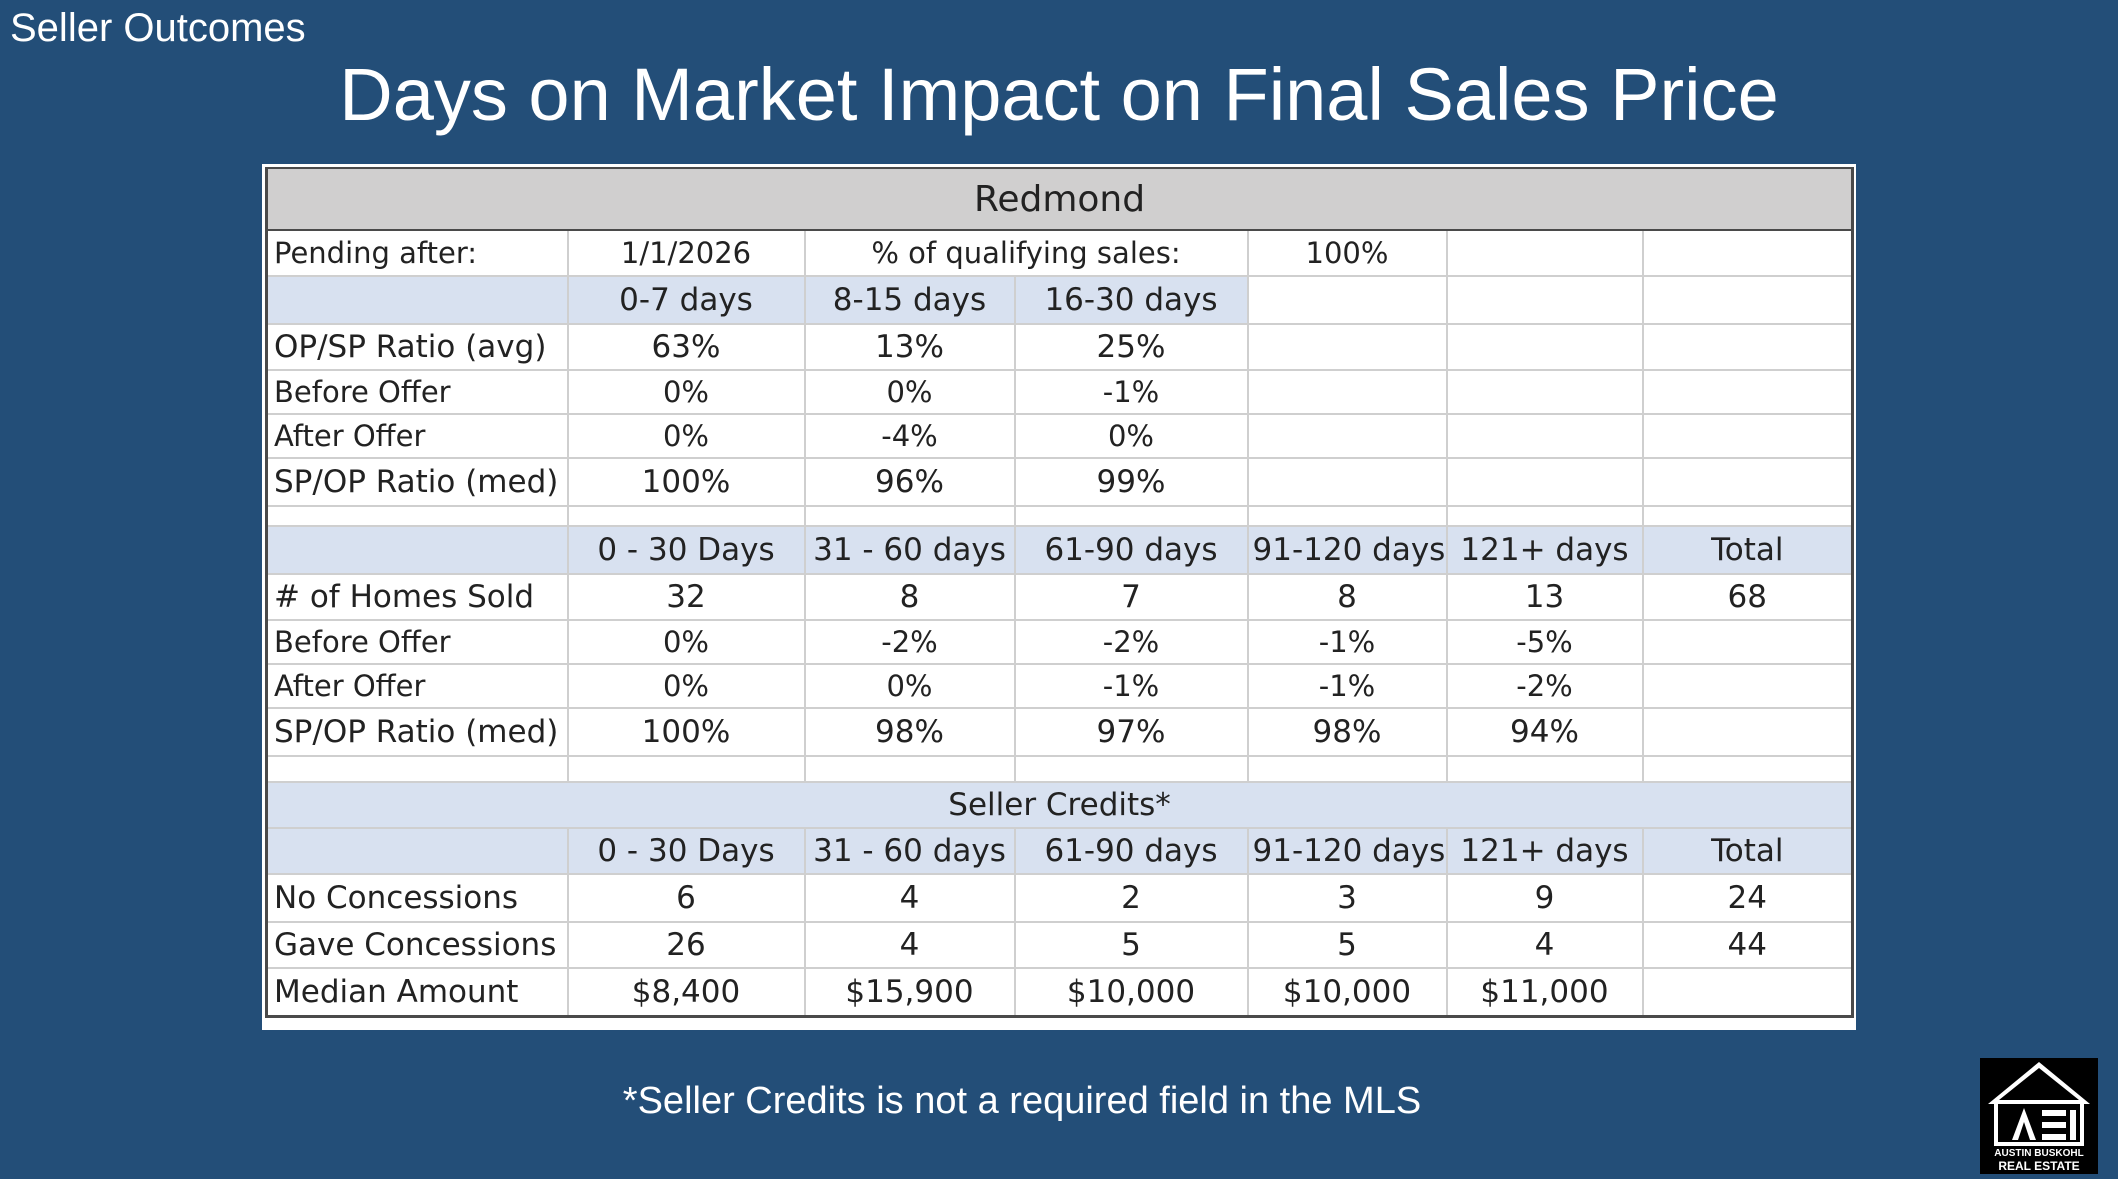  Describe the element at coordinates (909, 300) in the screenshot. I see `early-header: 8-15 days` at that location.